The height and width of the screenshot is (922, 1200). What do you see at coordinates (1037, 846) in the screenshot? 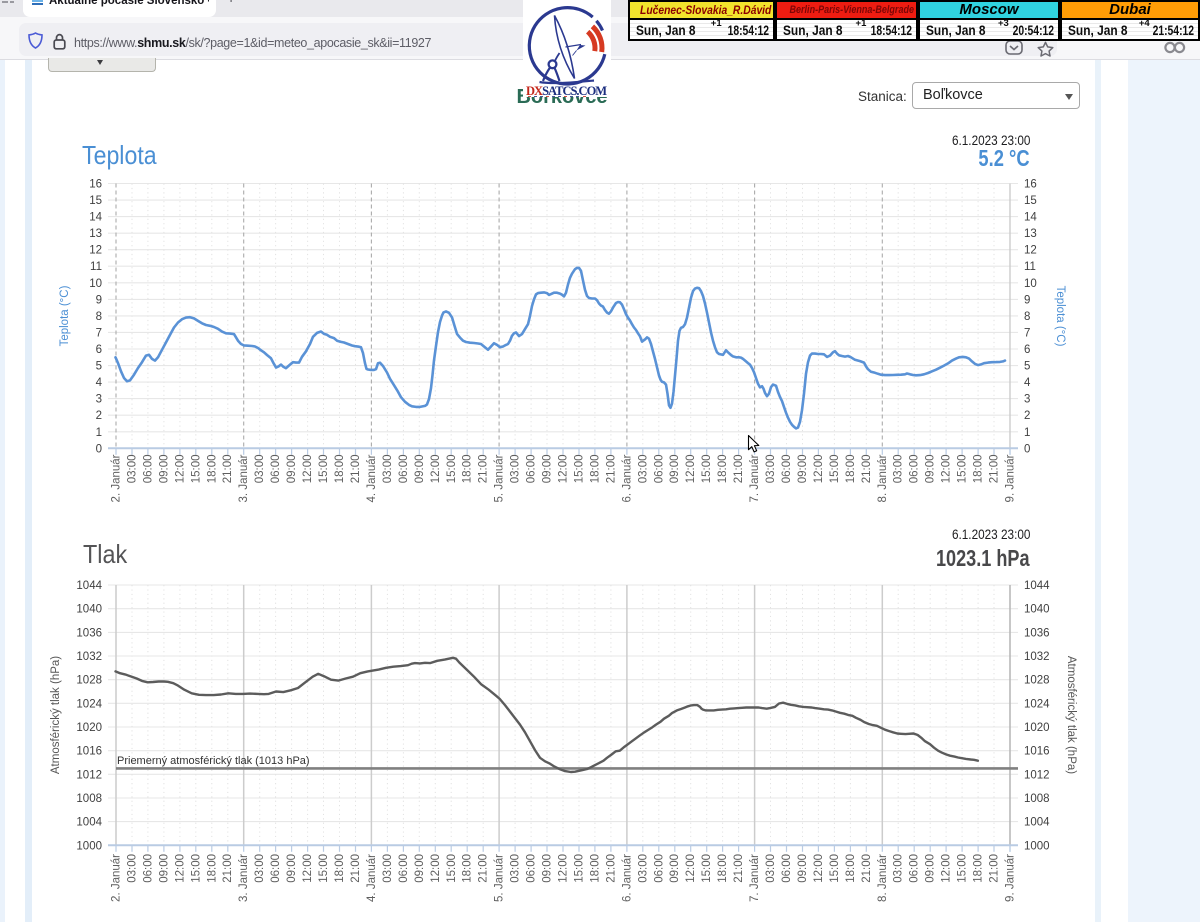
I see `svg-text: 1000` at bounding box center [1037, 846].